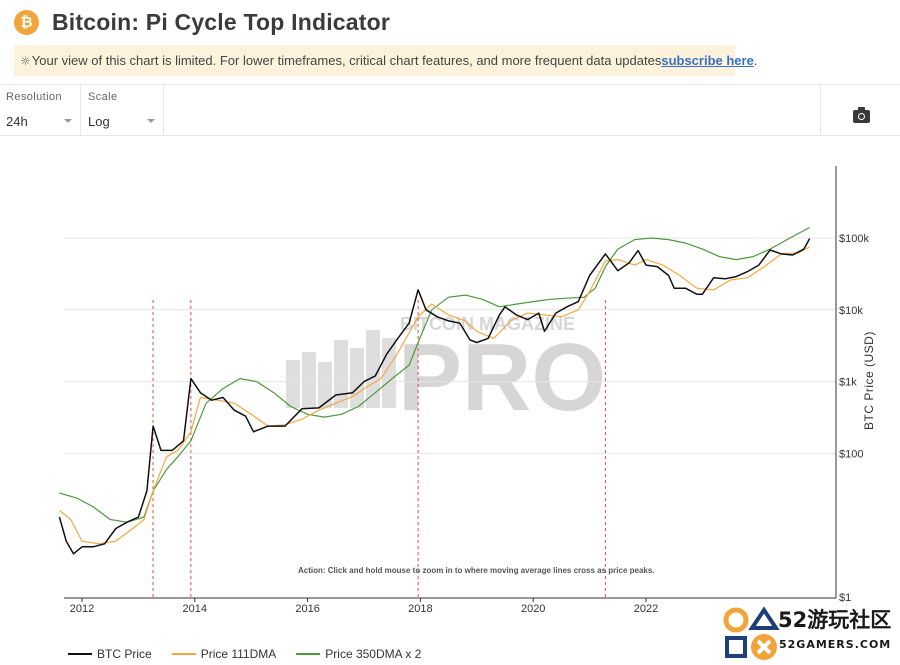 This screenshot has height=665, width=900. I want to click on x-tick-label: 2022, so click(646, 609).